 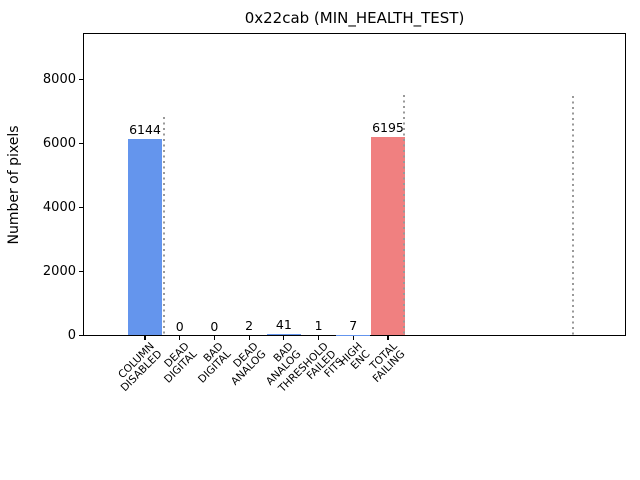 I want to click on bar-value-label: 41, so click(x=283, y=325).